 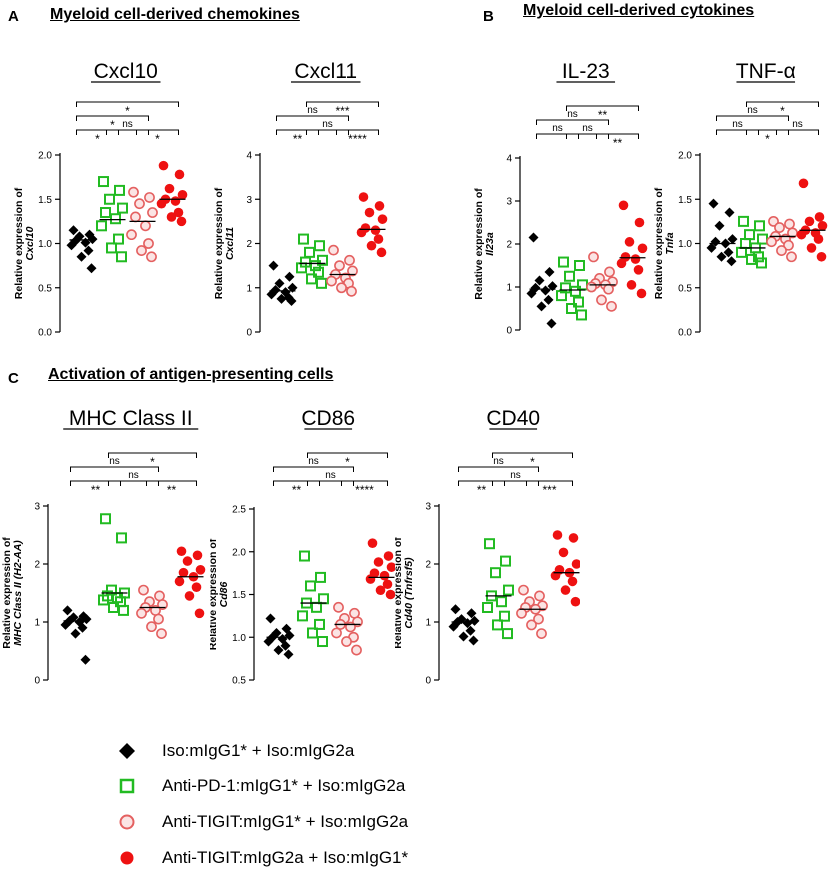 I want to click on legend-item: Anti-PD-1:mIgG1* + Iso:mIgG2a, so click(x=261, y=786).